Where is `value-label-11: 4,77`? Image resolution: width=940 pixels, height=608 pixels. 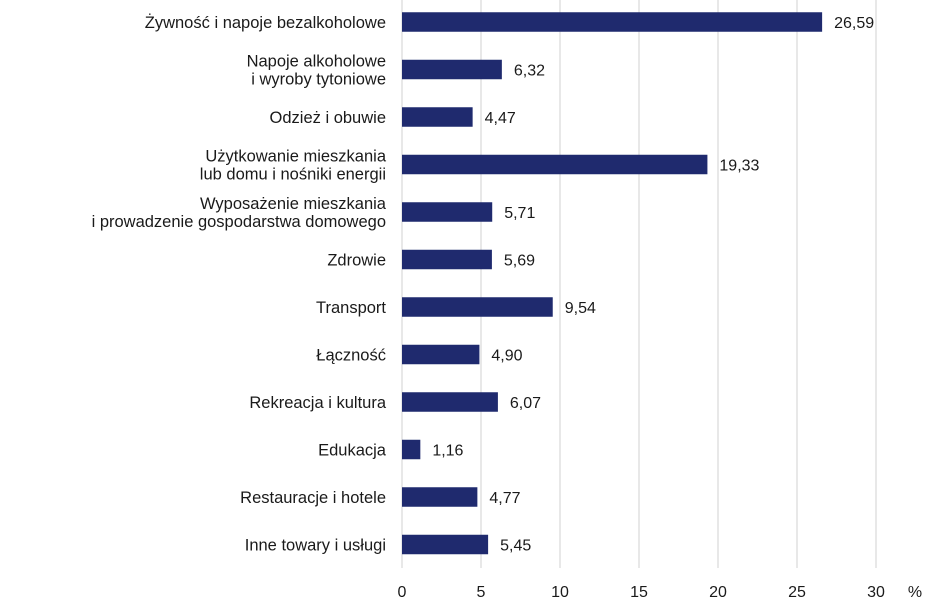 value-label-11: 4,77 is located at coordinates (504, 498).